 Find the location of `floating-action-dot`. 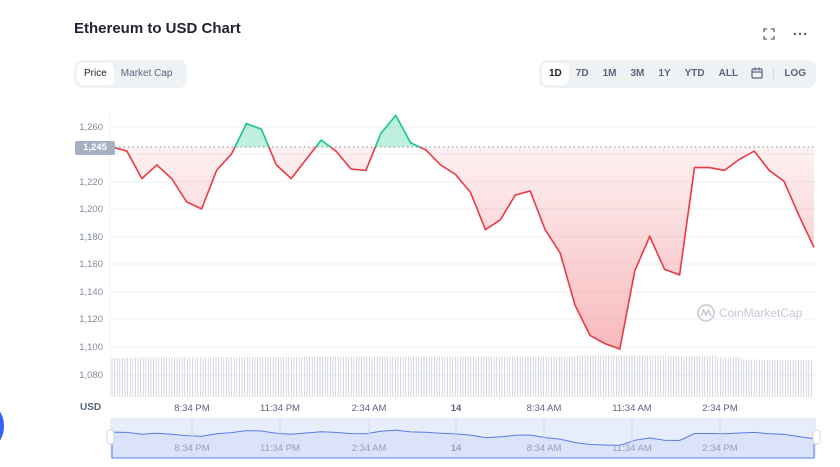

floating-action-dot is located at coordinates (2, 426).